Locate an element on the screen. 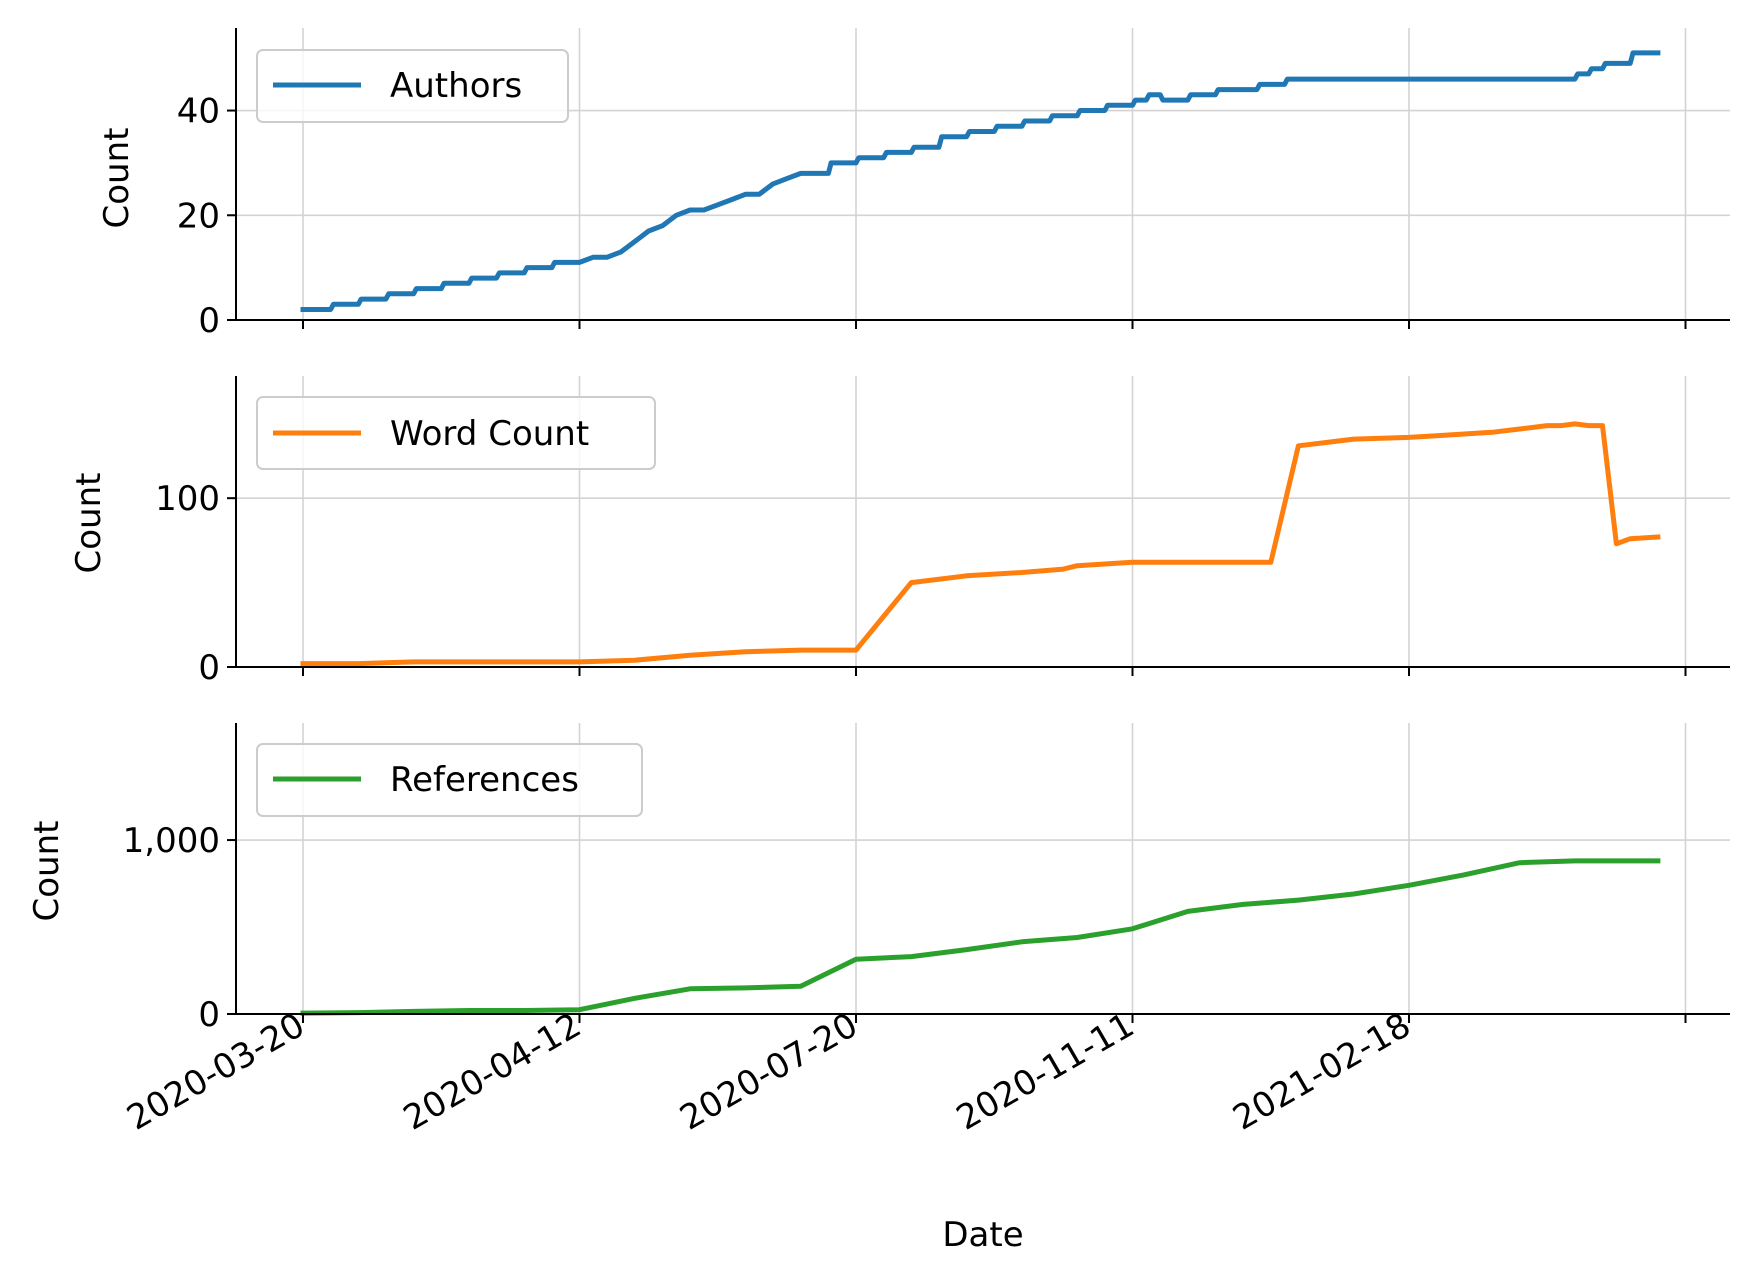 This screenshot has width=1753, height=1280. xticks-word-count is located at coordinates (994, 671).